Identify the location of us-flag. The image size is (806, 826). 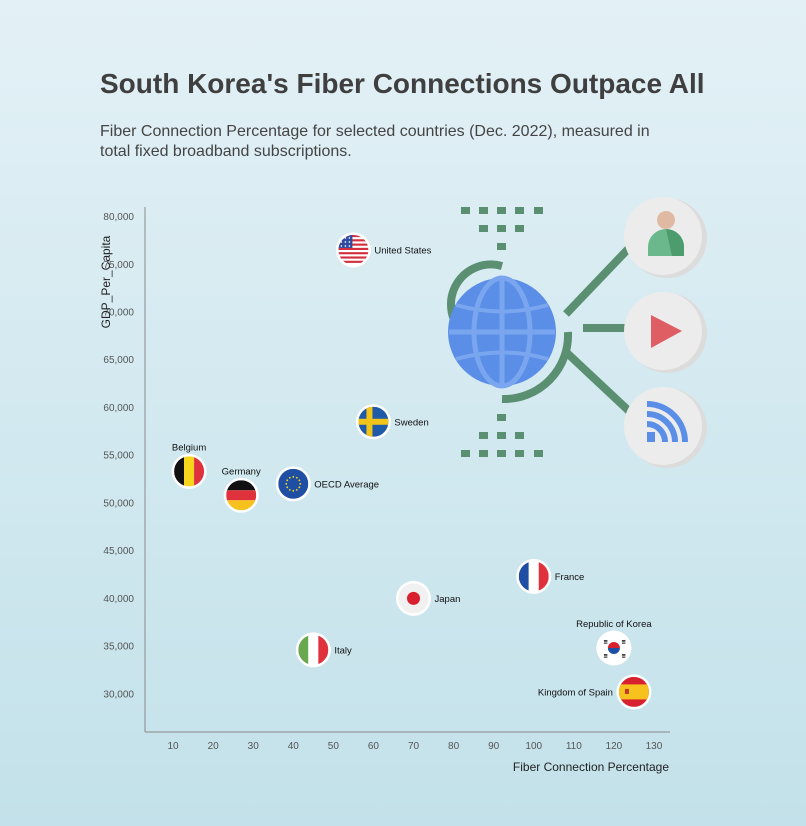
(353, 249).